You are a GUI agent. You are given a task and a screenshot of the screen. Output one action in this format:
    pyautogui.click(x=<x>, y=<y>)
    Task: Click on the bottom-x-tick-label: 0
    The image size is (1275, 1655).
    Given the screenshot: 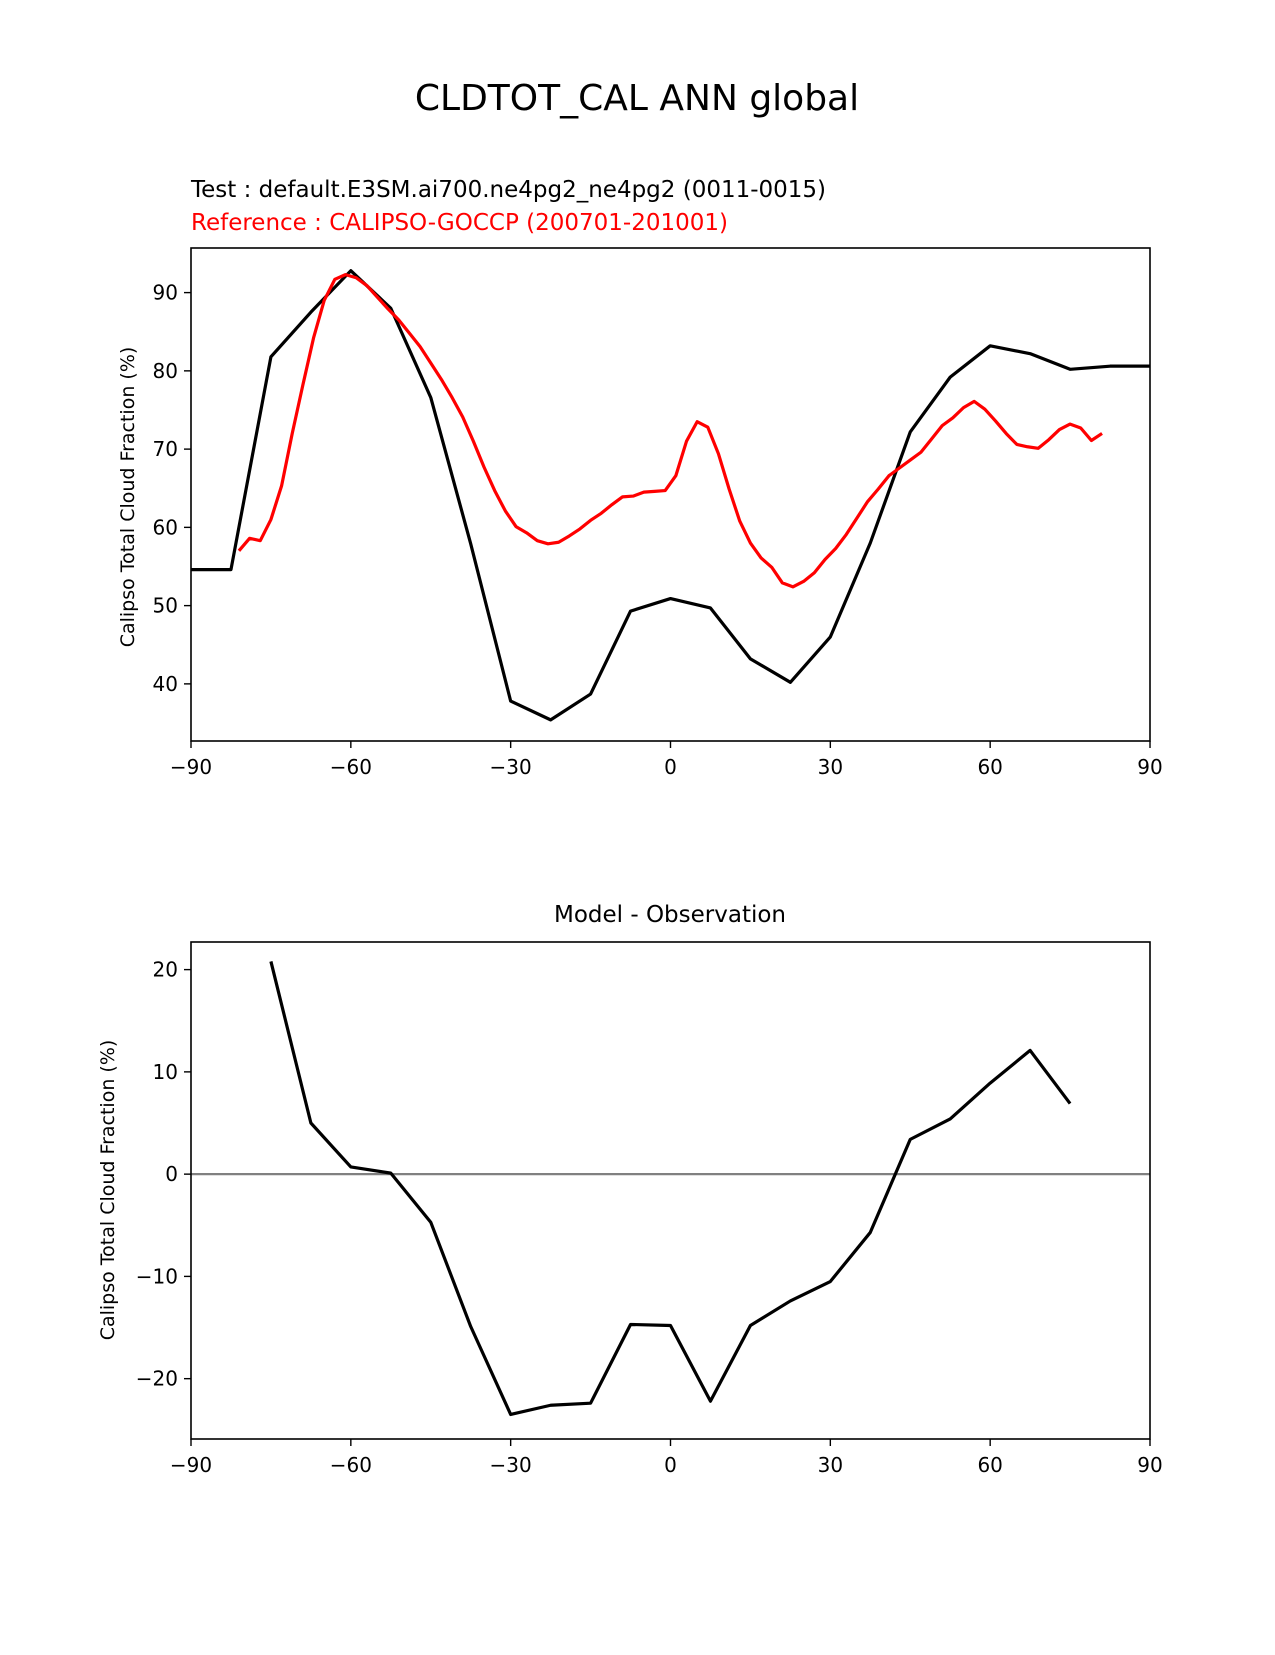 What is the action you would take?
    pyautogui.click(x=670, y=1465)
    